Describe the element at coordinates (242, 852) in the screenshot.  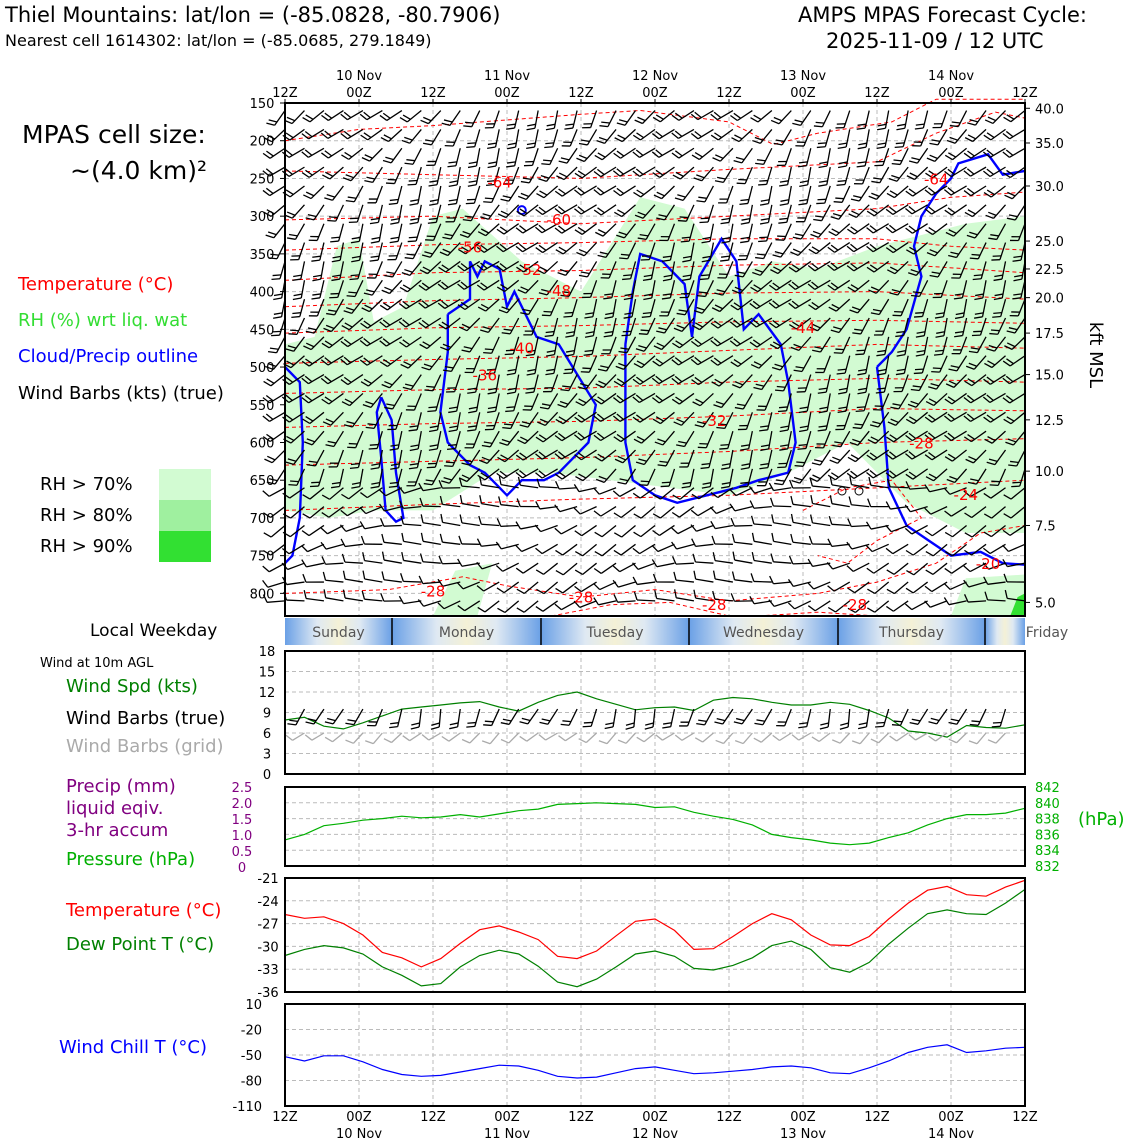
I see `precip-tick-label: 0.5` at that location.